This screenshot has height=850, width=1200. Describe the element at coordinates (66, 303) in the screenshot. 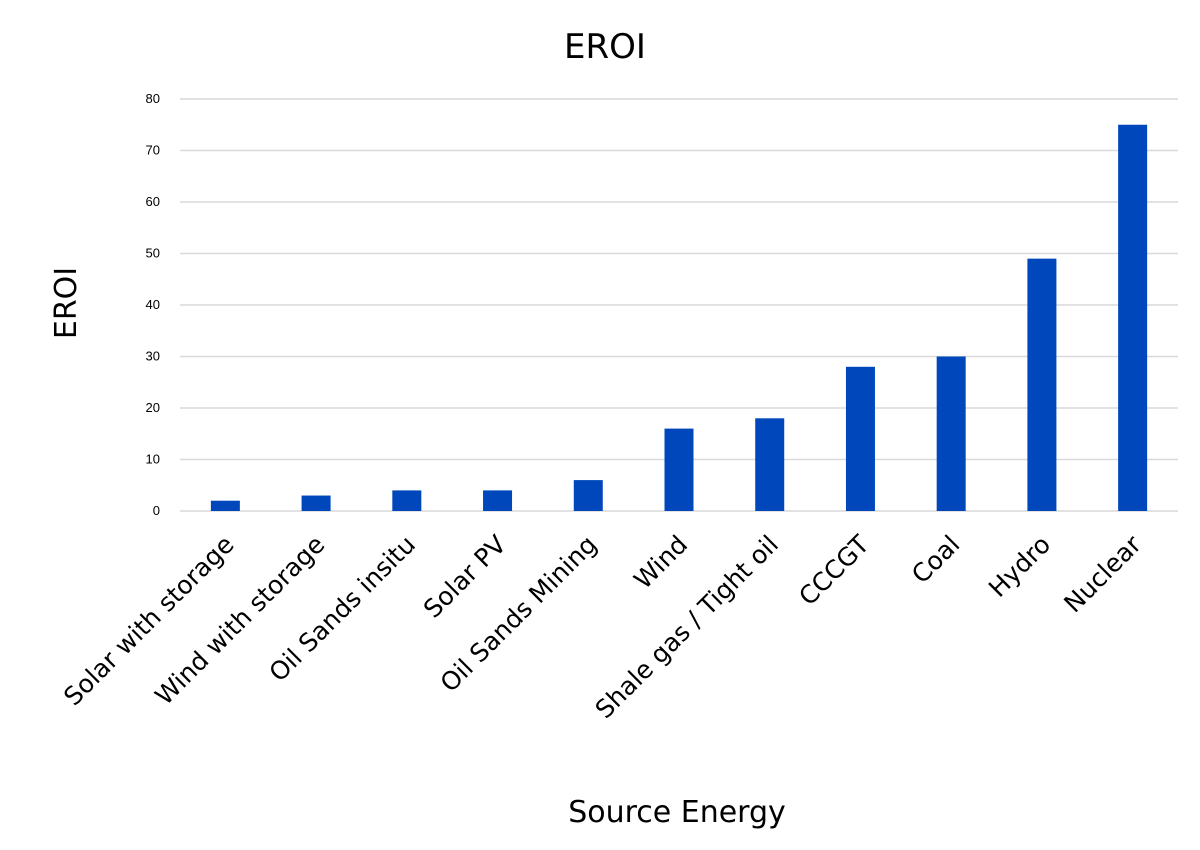

I see `y-axis-label: EROI` at that location.